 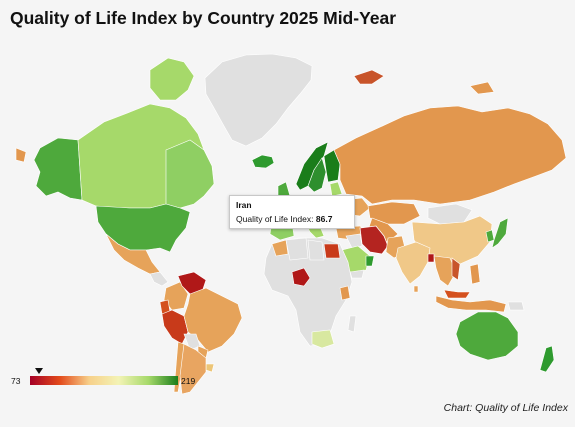 I want to click on country-new-zealand, so click(x=547, y=359).